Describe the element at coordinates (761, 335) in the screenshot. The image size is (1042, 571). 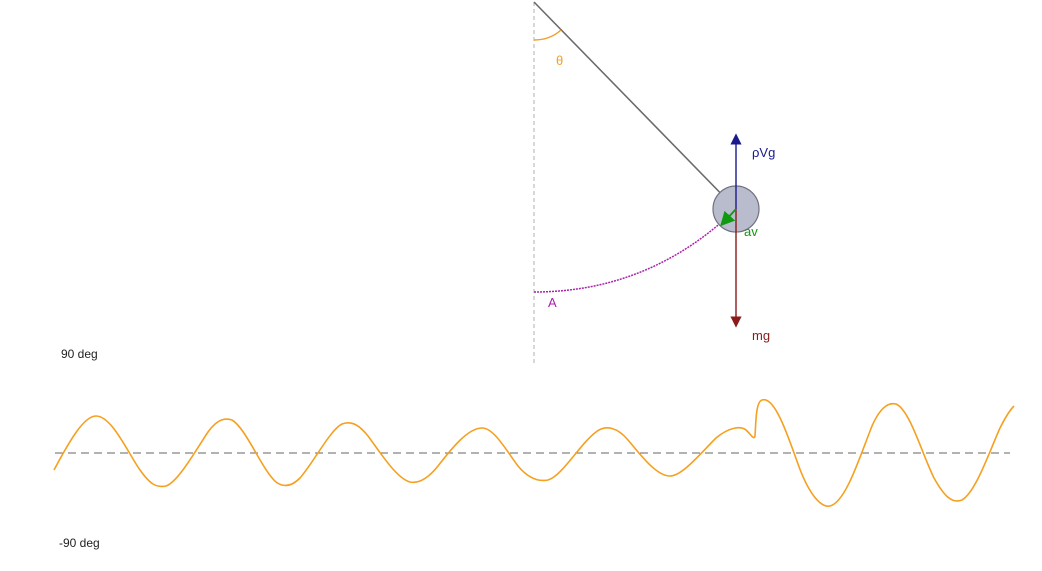
I see `weight-label: mg` at that location.